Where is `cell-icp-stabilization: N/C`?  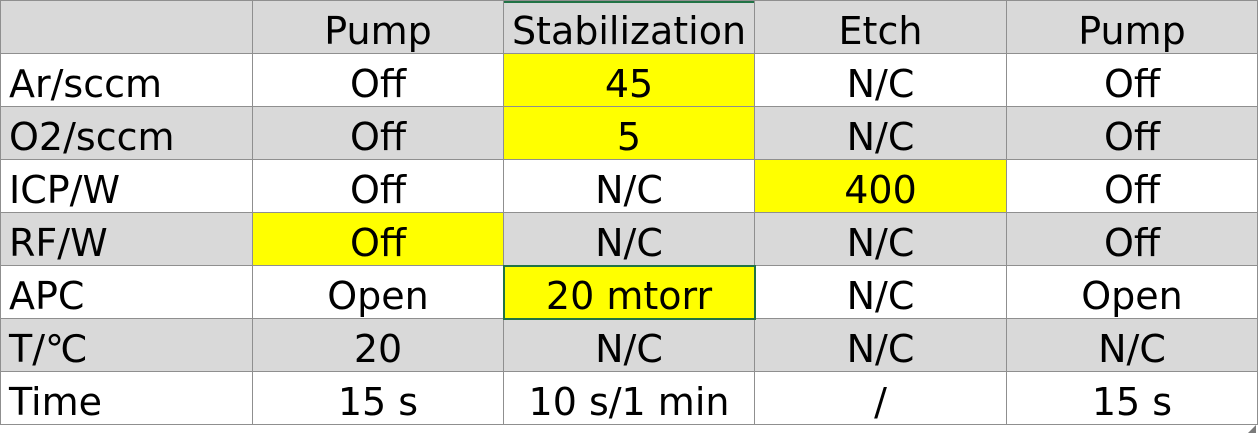
cell-icp-stabilization: N/C is located at coordinates (629, 186).